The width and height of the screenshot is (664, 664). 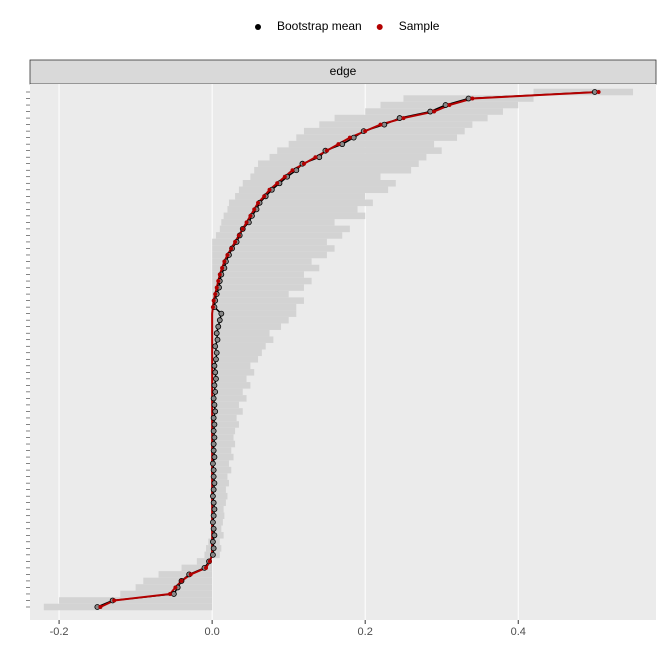 I want to click on facet-label: edge, so click(x=343, y=71).